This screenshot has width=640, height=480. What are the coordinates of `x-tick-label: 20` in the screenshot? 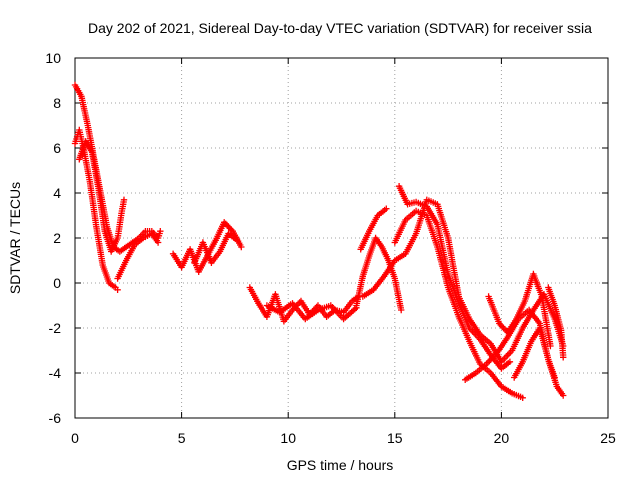 It's located at (502, 438).